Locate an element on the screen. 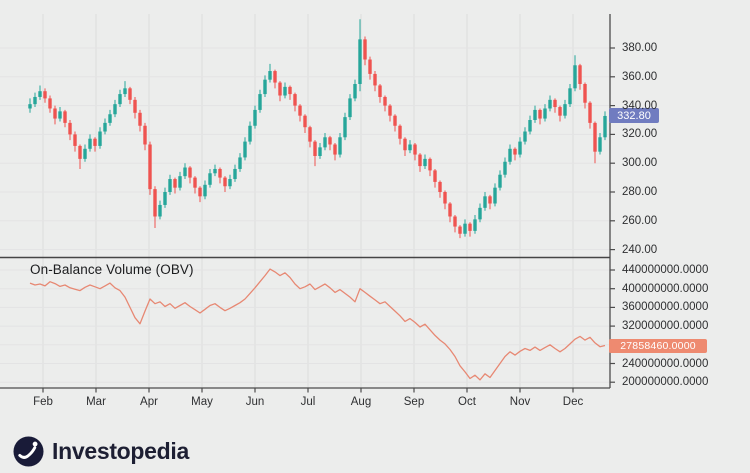 Image resolution: width=750 pixels, height=473 pixels. month-label: Jun is located at coordinates (255, 402).